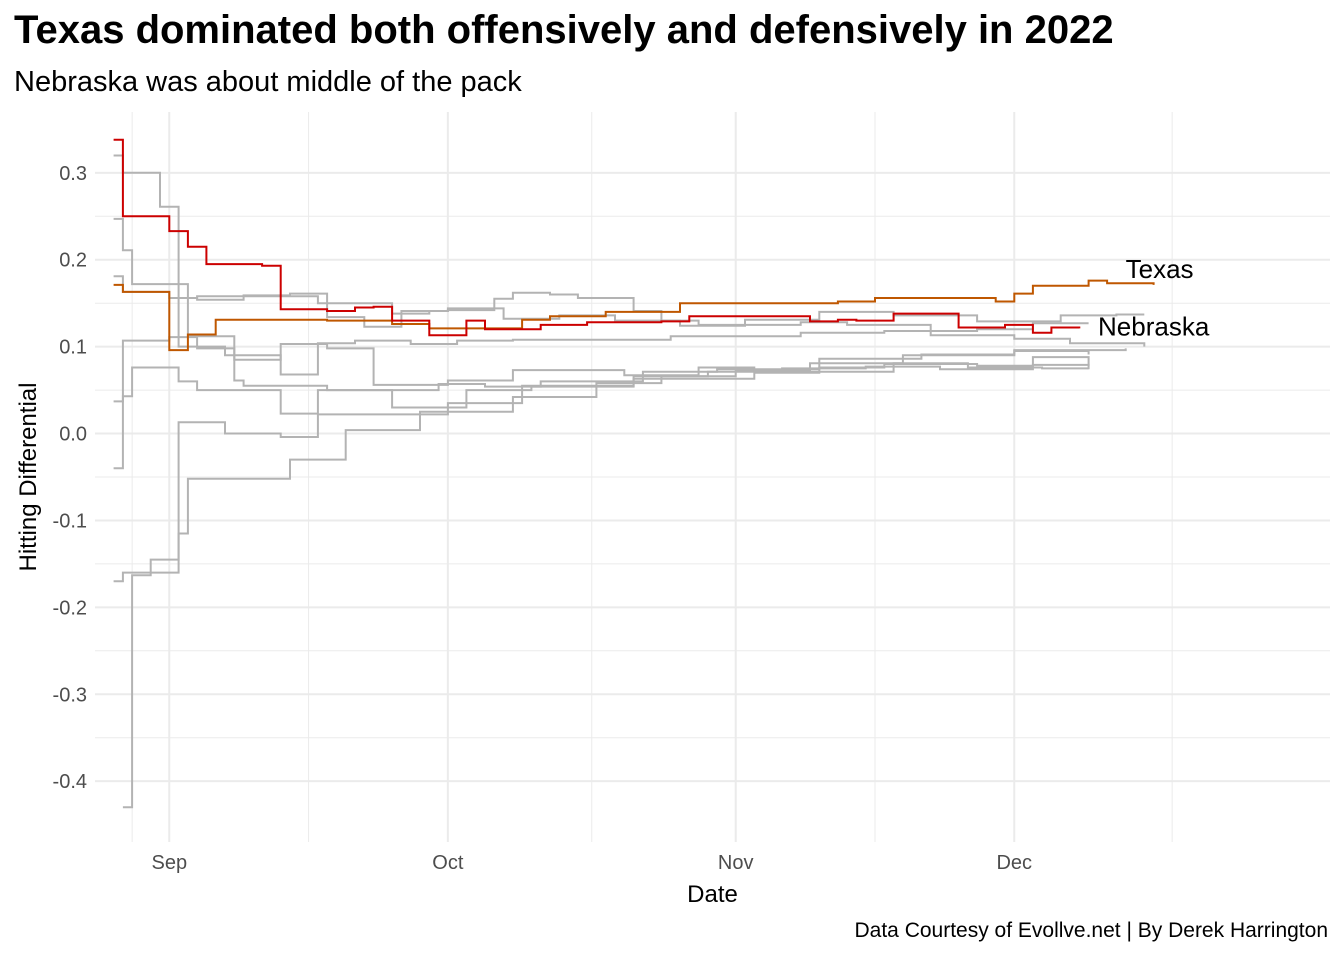  I want to click on y-tick-label: 0.2, so click(73, 261).